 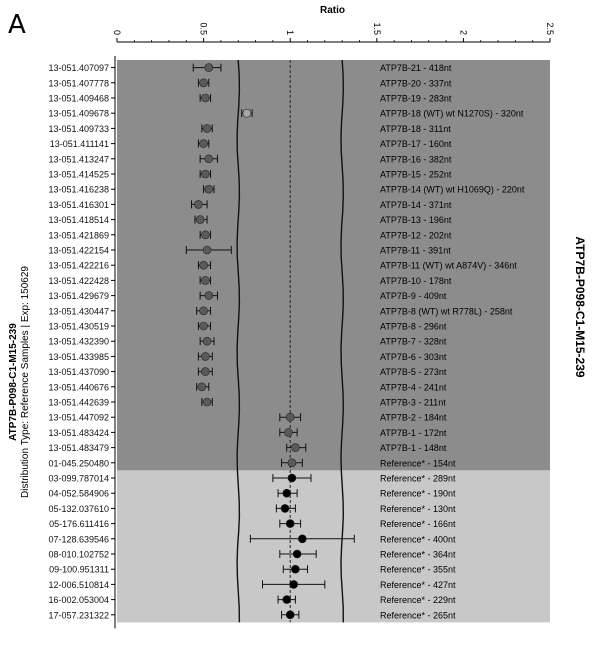 What do you see at coordinates (79, 570) in the screenshot?
I see `sample-label: 09-100.951311` at bounding box center [79, 570].